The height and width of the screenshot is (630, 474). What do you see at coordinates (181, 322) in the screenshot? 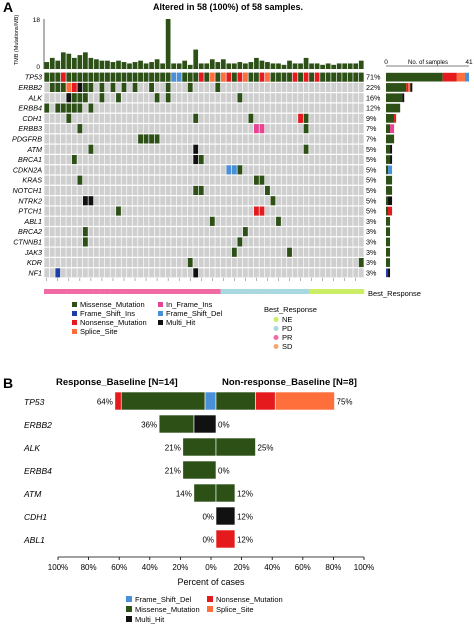
I see `legend-label: Multi_Hit` at bounding box center [181, 322].